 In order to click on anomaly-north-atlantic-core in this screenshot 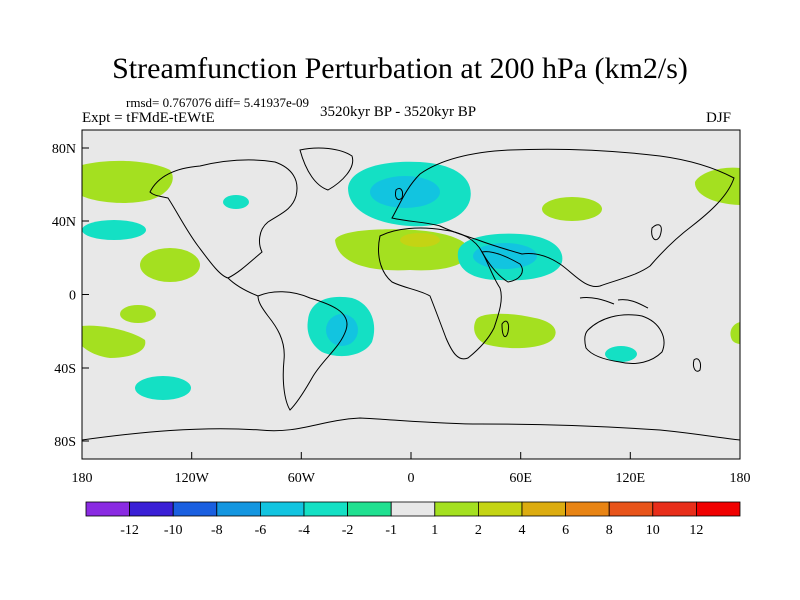, I will do `click(405, 192)`.